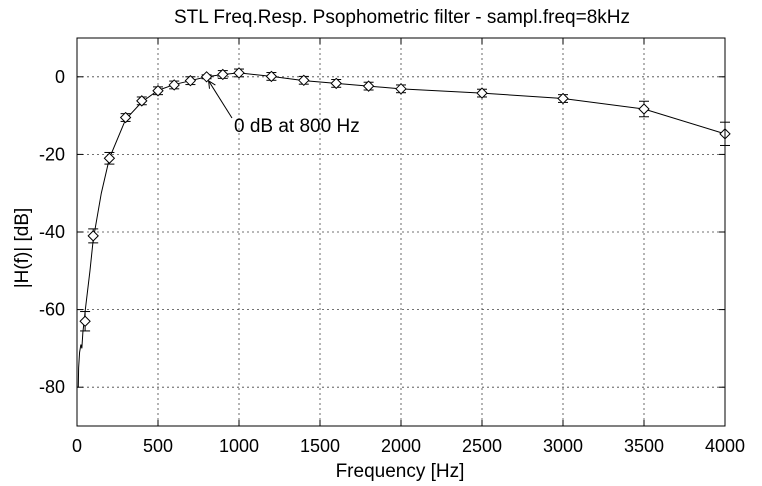  I want to click on x-tick-label: 1500, so click(320, 446).